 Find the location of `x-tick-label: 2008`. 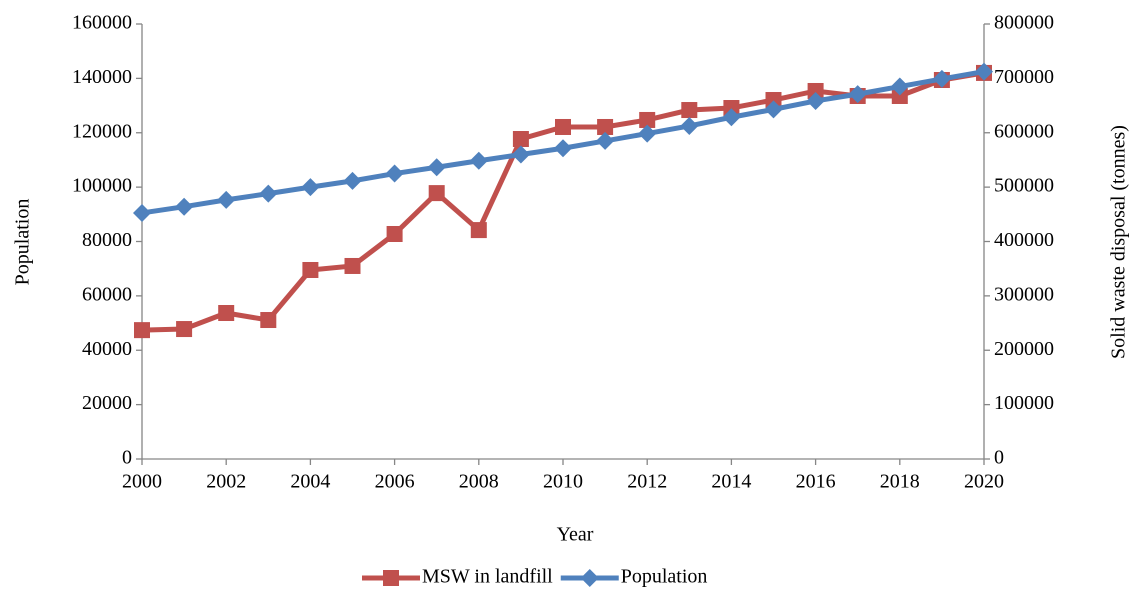

x-tick-label: 2008 is located at coordinates (479, 482).